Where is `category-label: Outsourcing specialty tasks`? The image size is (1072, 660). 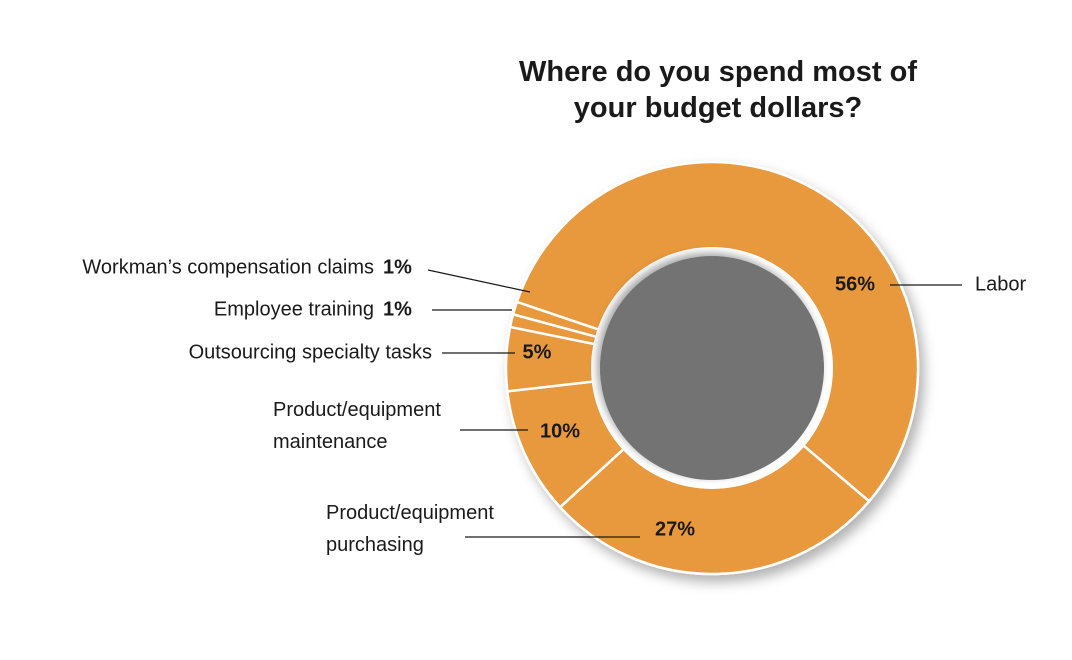 category-label: Outsourcing specialty tasks is located at coordinates (310, 352).